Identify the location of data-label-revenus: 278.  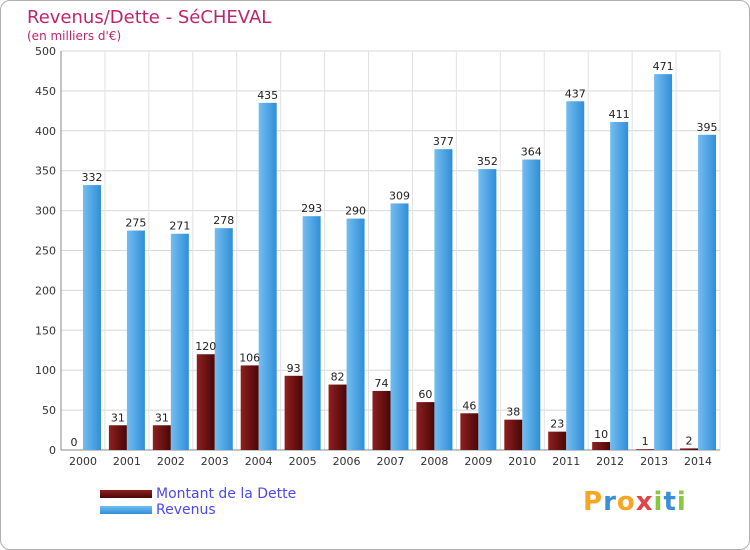
(223, 220).